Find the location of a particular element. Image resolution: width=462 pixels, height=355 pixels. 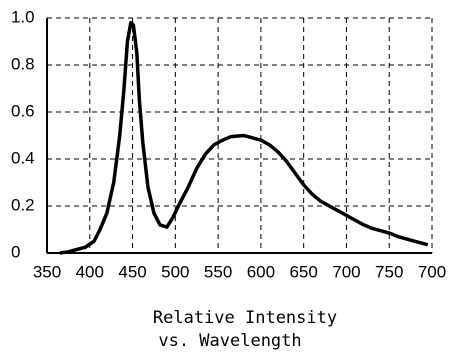

y-tick-label: 0.6 is located at coordinates (23, 110).